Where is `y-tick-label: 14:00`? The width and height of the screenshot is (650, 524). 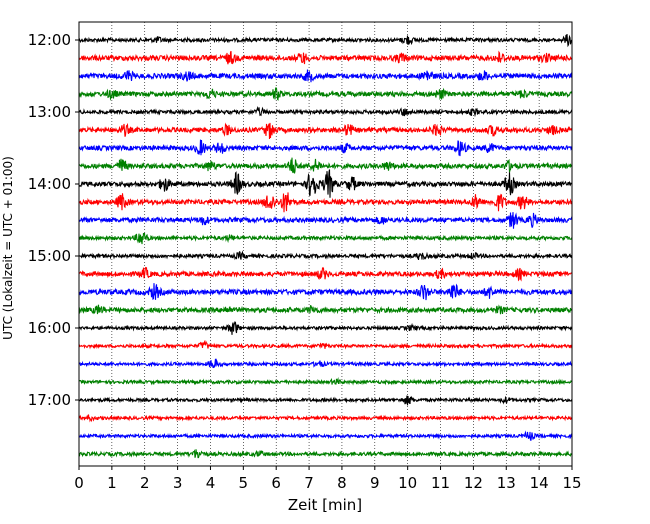 y-tick-label: 14:00 is located at coordinates (49, 184).